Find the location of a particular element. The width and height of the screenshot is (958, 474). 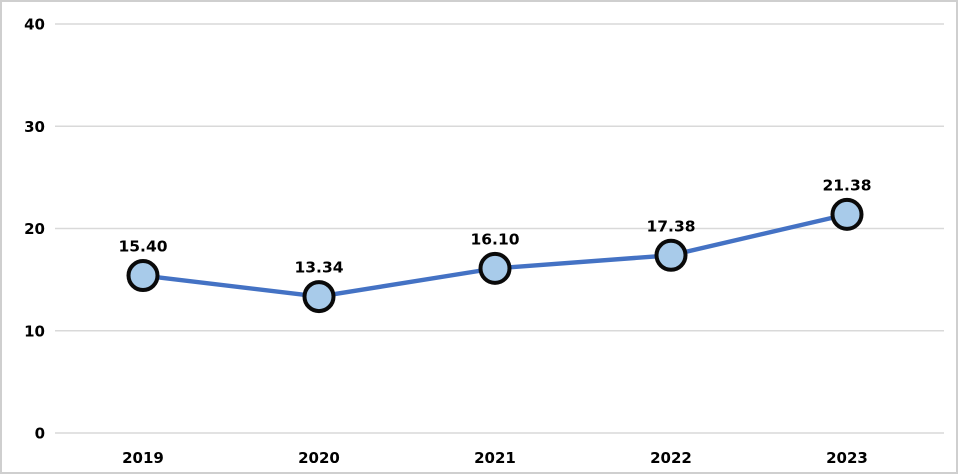

data-point-label: 17.38 is located at coordinates (670, 226).